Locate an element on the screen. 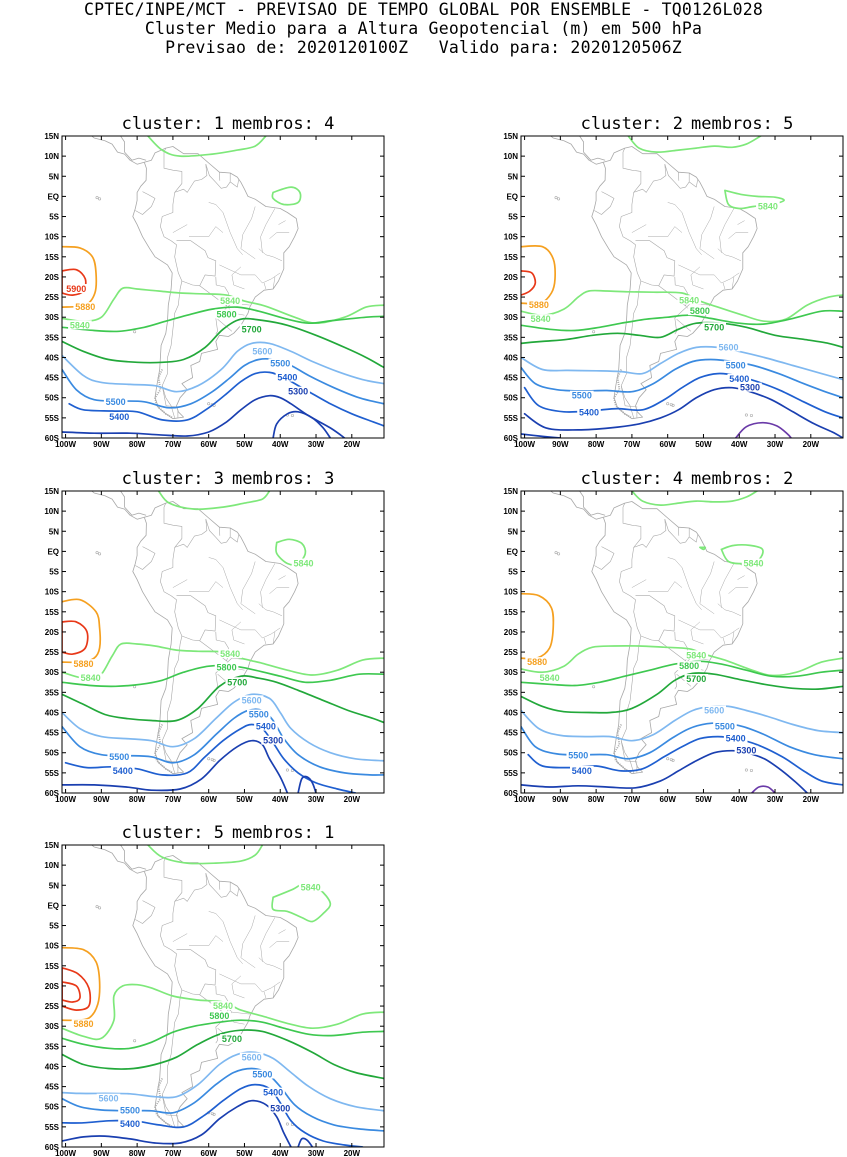 The height and width of the screenshot is (1157, 847). lat-tick-label: 50S is located at coordinates (52, 753).